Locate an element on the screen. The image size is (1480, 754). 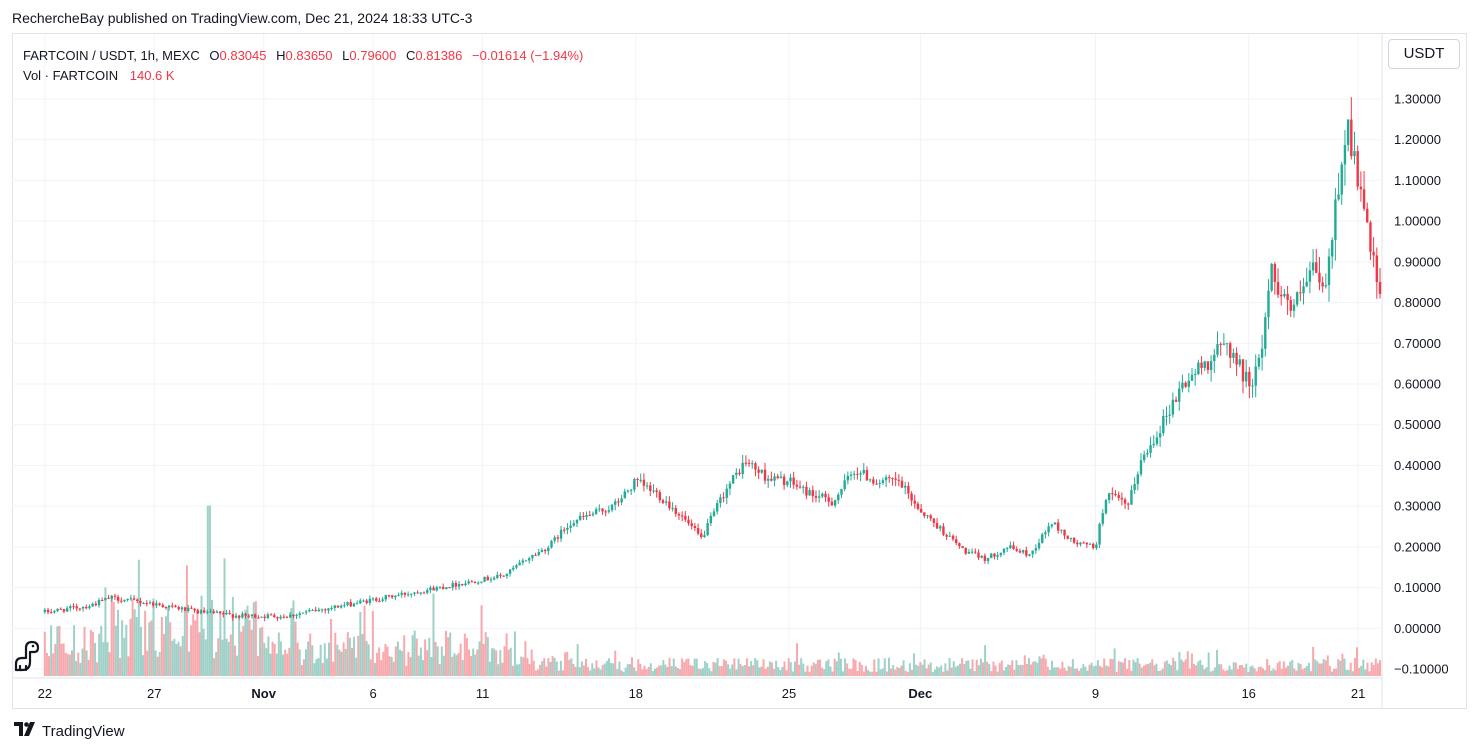
y-tick-label: 0.00000 is located at coordinates (1417, 628).